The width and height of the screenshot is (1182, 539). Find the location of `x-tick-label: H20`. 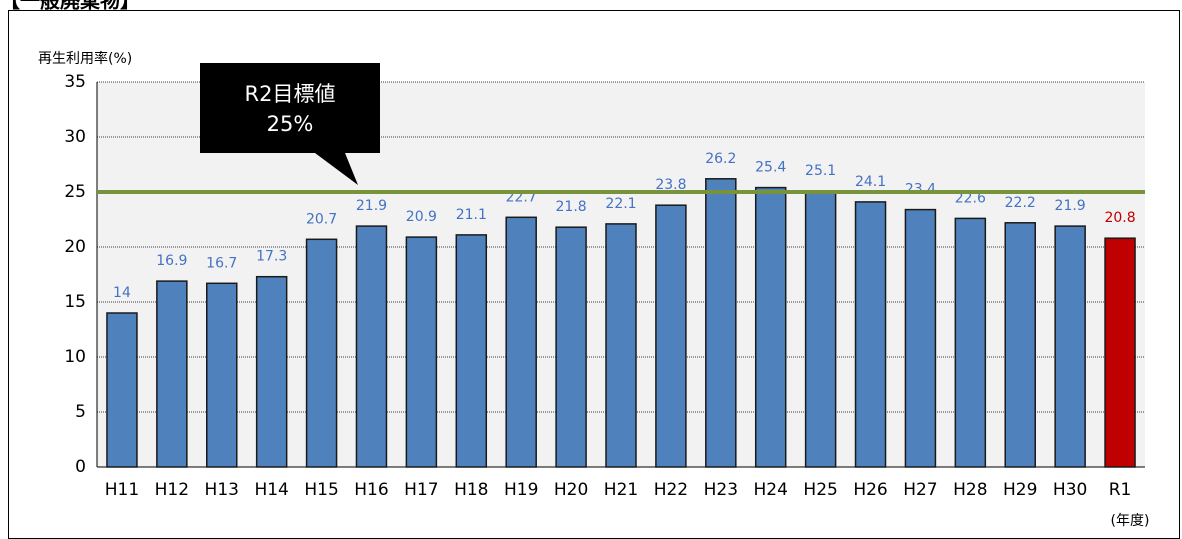

x-tick-label: H20 is located at coordinates (571, 490).